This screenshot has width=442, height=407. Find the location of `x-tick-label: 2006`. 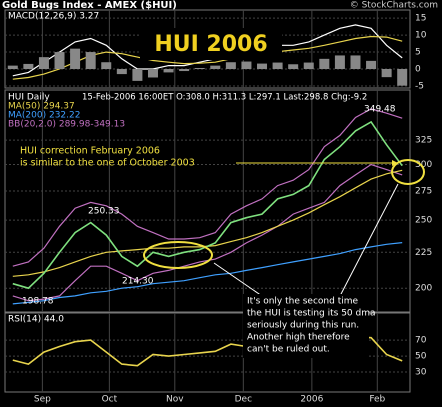

x-tick-label: 2006 is located at coordinates (311, 400).